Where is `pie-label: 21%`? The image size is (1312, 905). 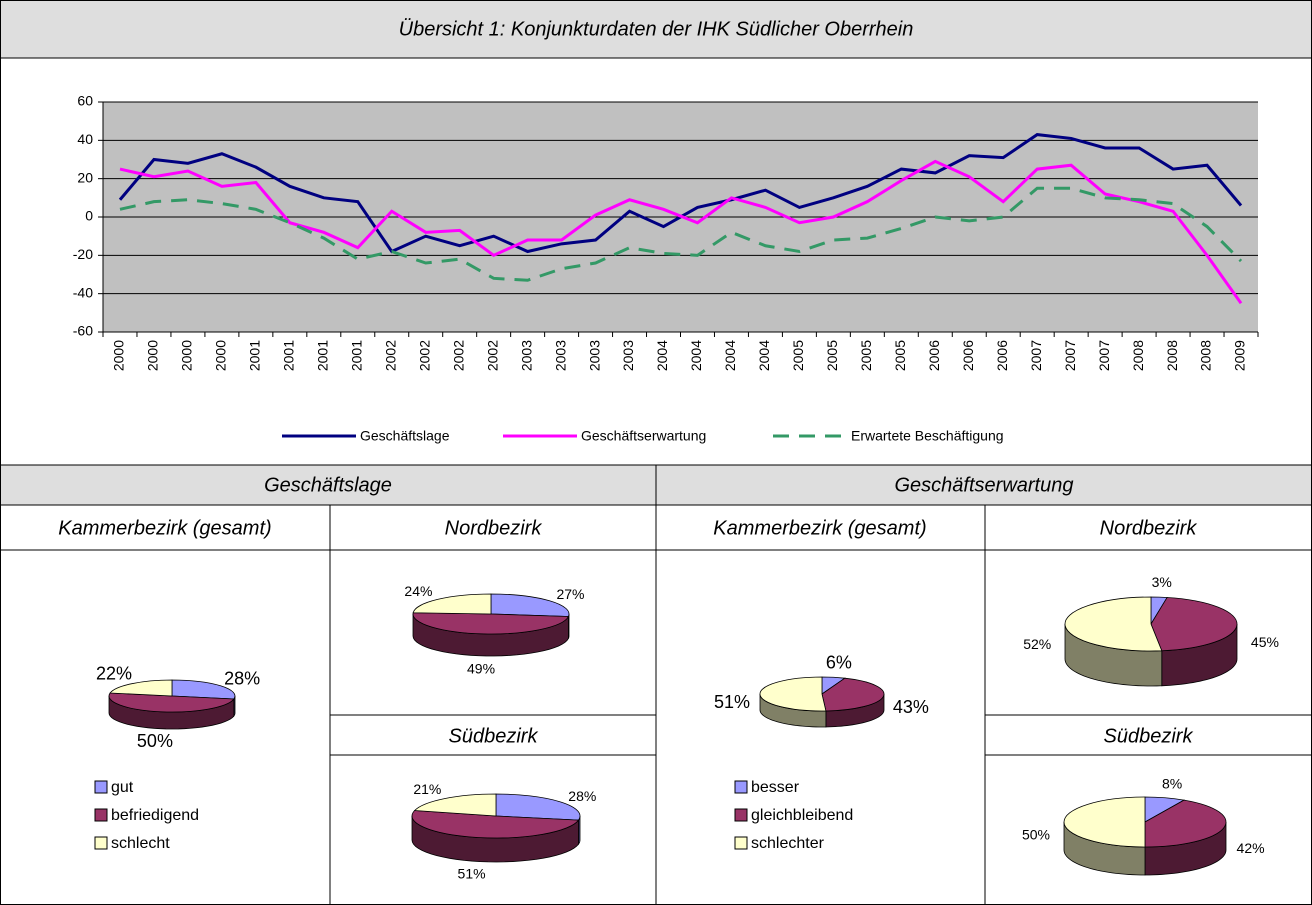 pie-label: 21% is located at coordinates (427, 789).